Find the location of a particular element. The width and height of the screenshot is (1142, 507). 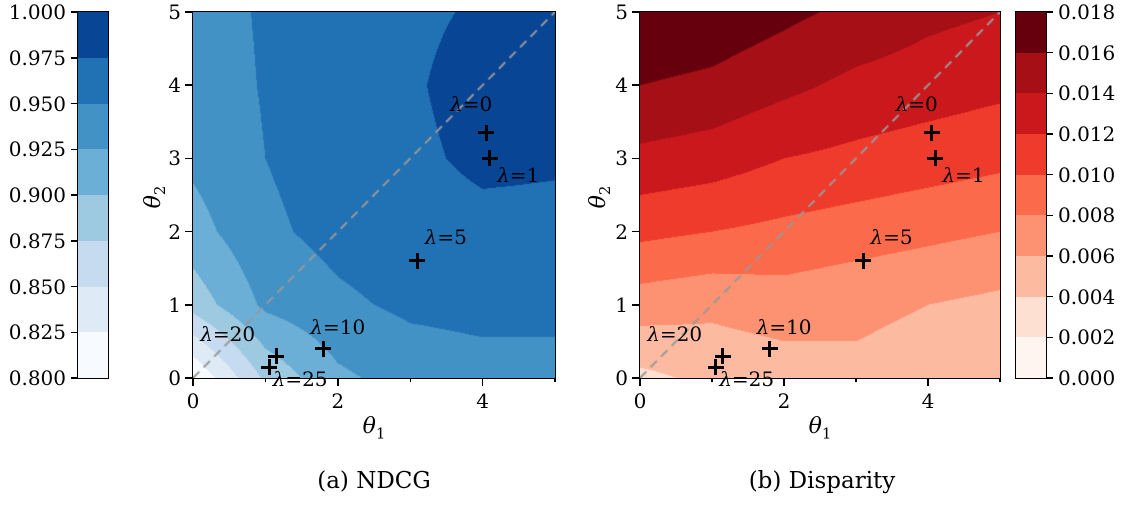

annotation-value: =1 is located at coordinates (524, 174).